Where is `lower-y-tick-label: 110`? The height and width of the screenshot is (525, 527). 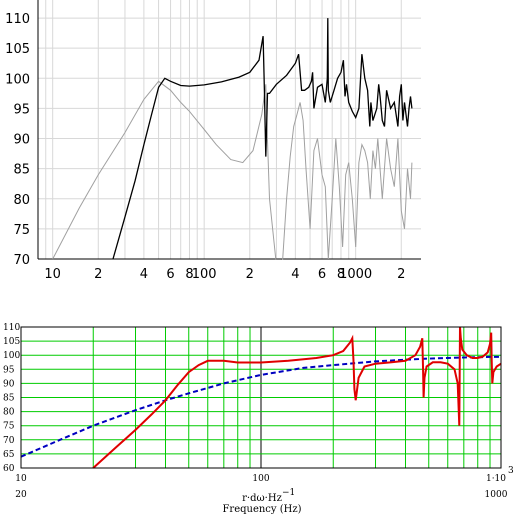 lower-y-tick-label: 110 is located at coordinates (11, 328).